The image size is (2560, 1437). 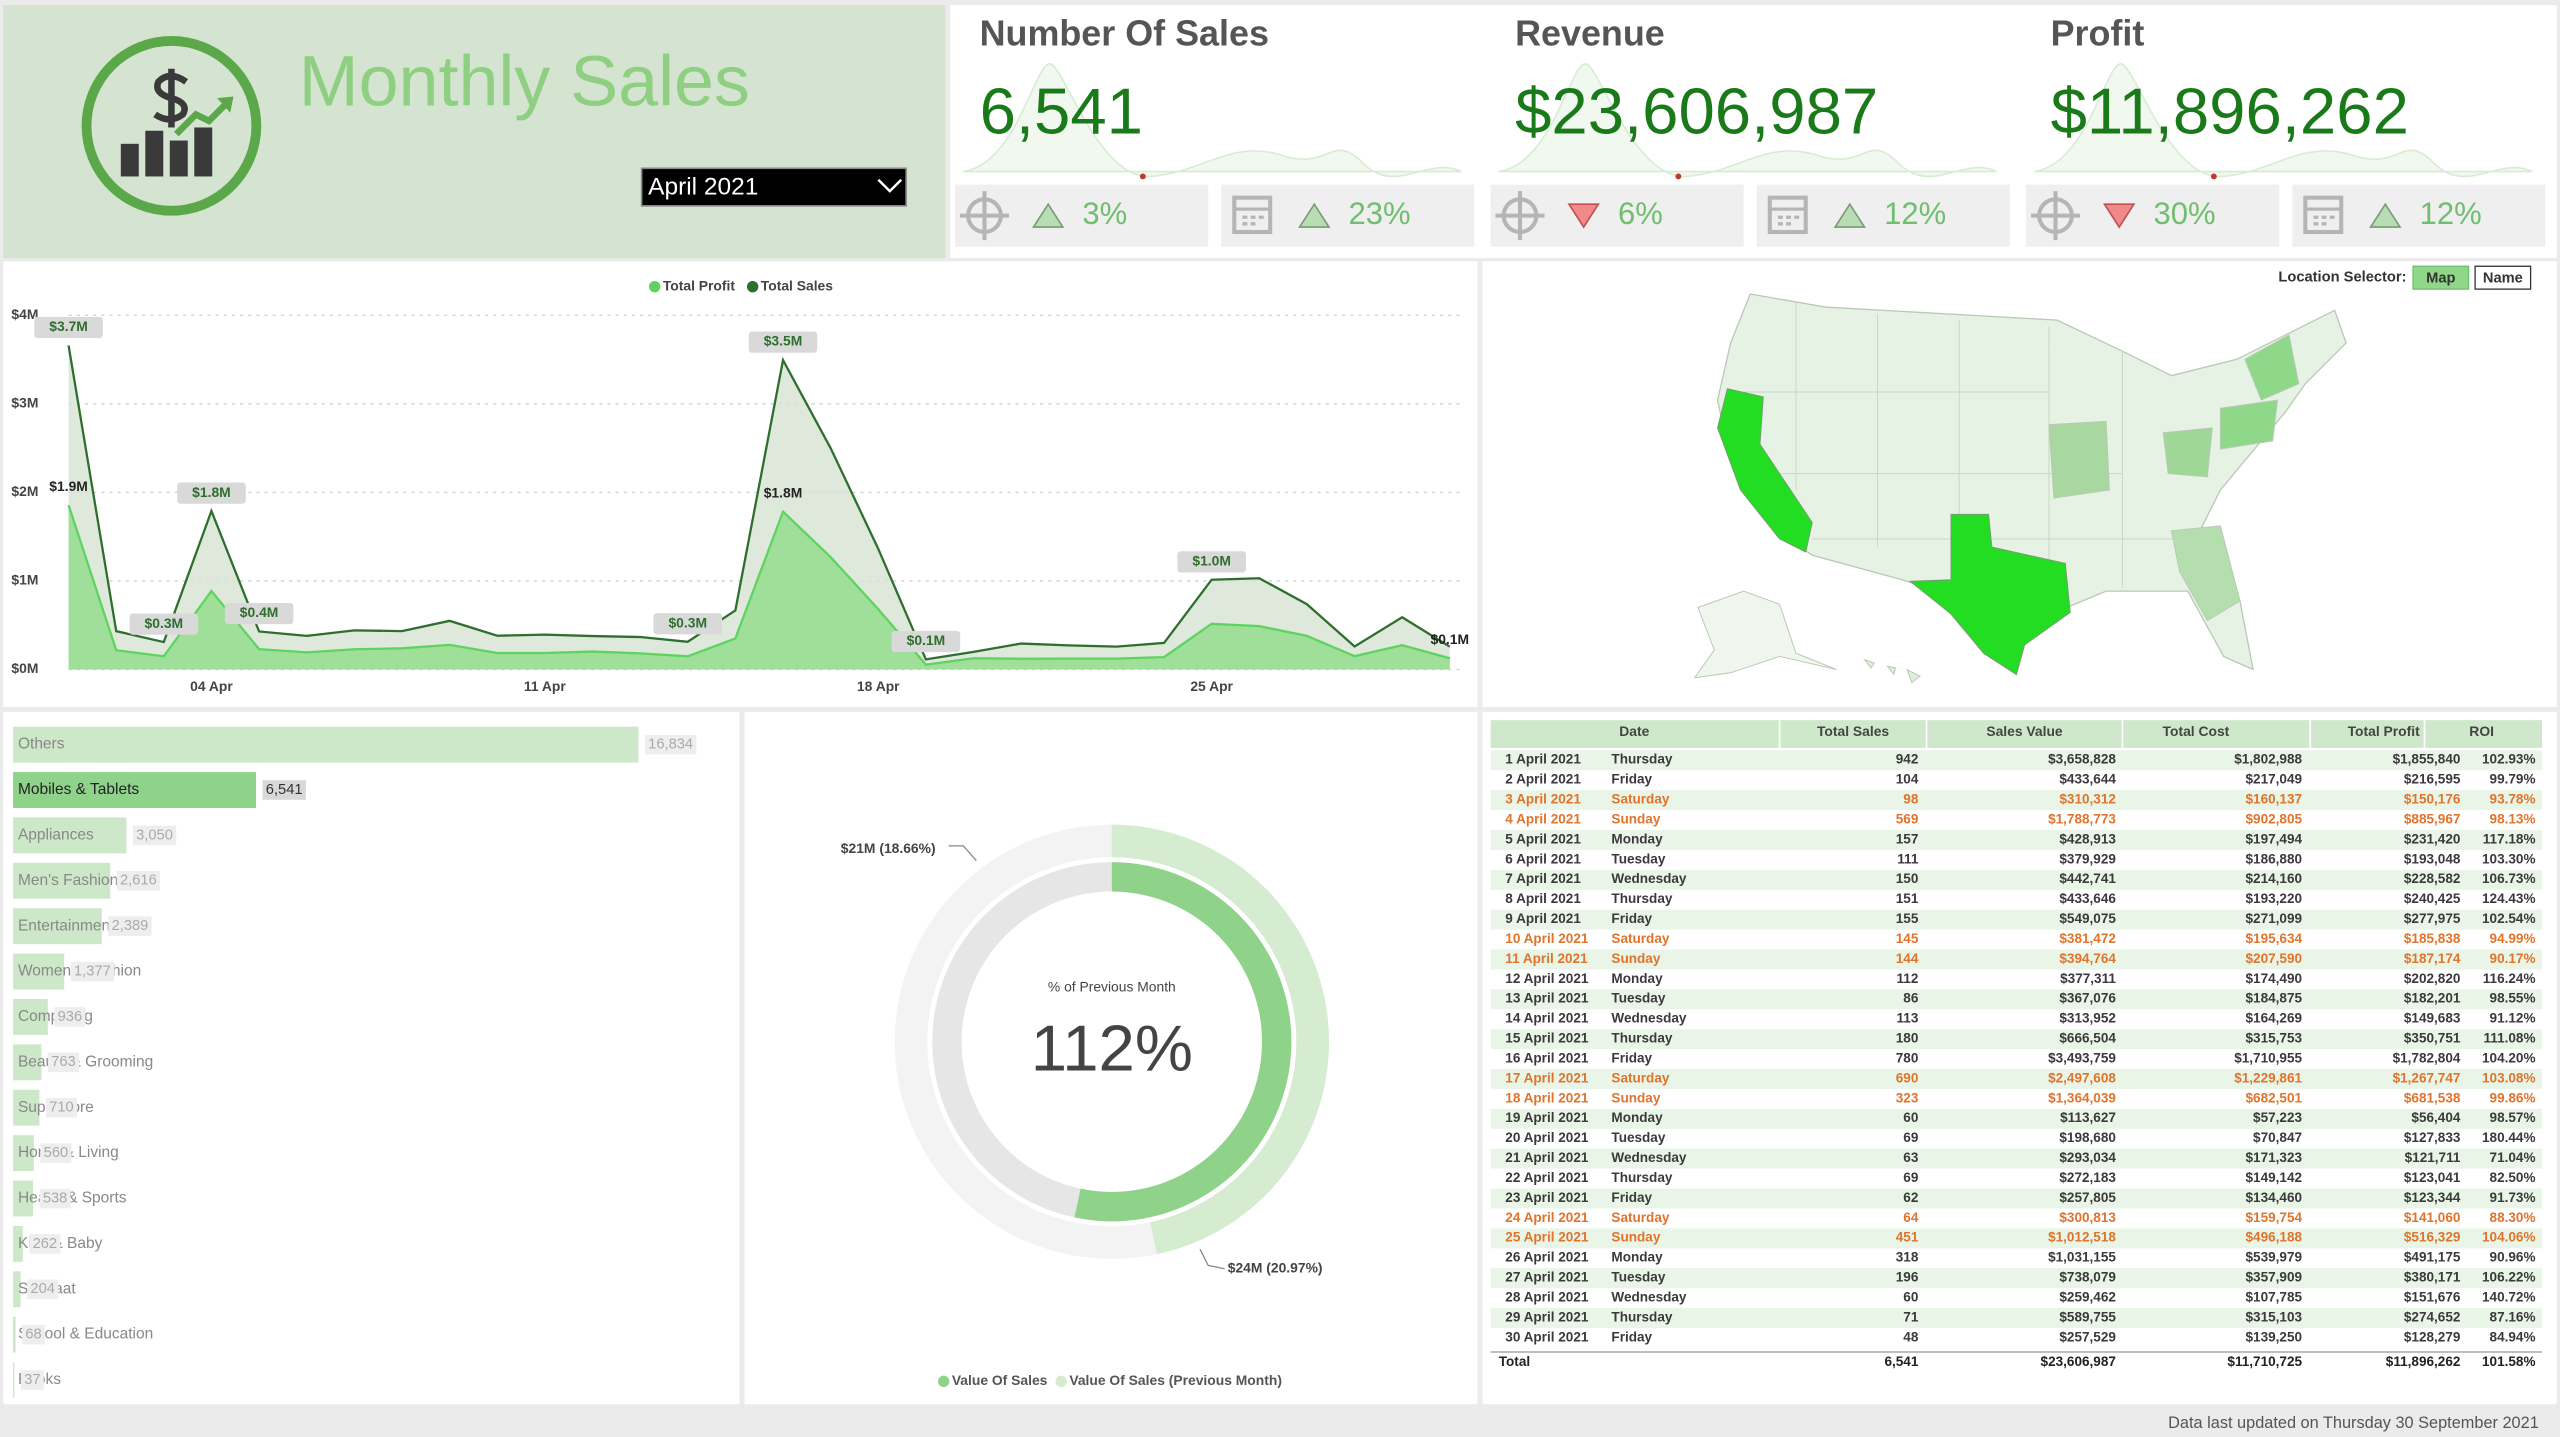 What do you see at coordinates (1543, 838) in the screenshot?
I see `table-cell: 5 April 2021` at bounding box center [1543, 838].